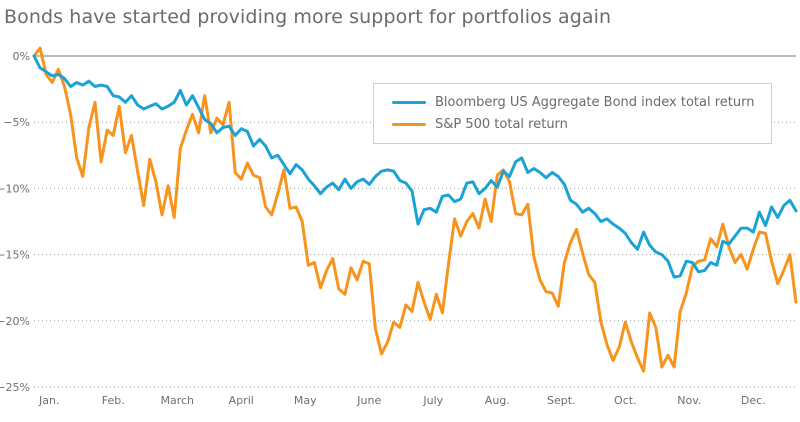 The height and width of the screenshot is (422, 800). Describe the element at coordinates (689, 400) in the screenshot. I see `x-tick-label: Nov.` at that location.